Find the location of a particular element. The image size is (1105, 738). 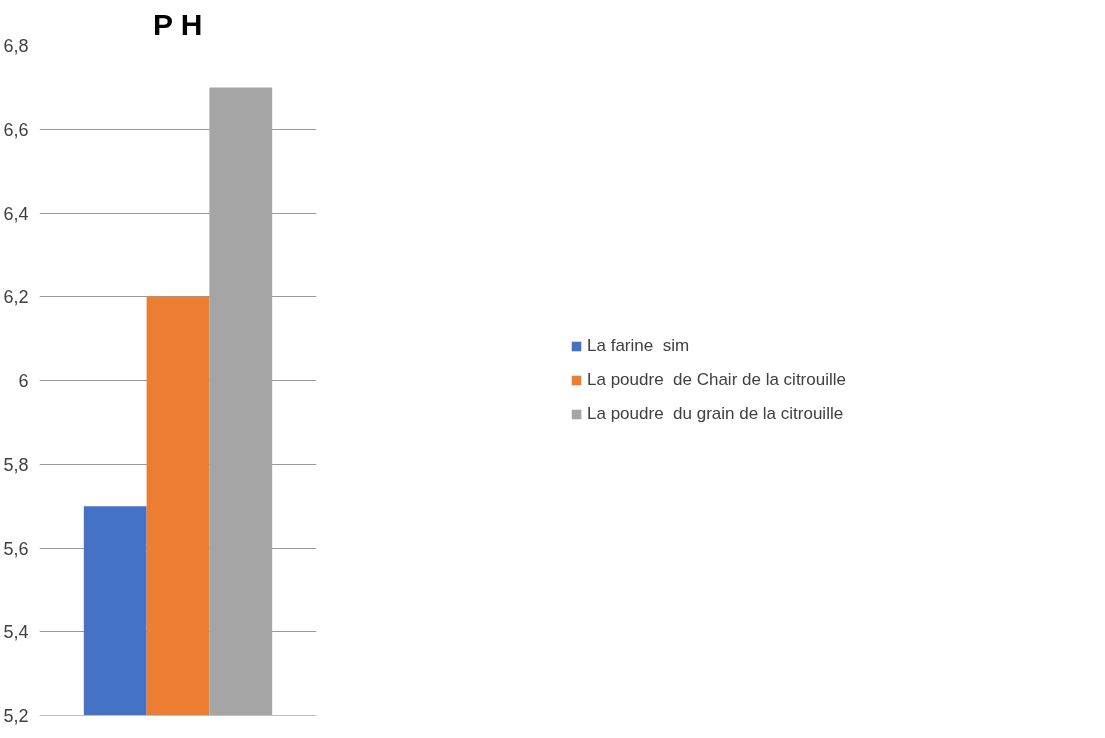

chart-title: P H is located at coordinates (178, 24).